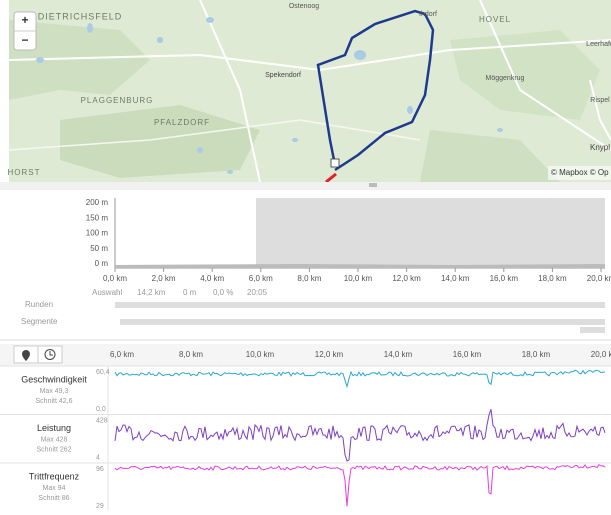  What do you see at coordinates (54, 401) in the screenshot?
I see `metric-avg: Schnitt 42,6` at bounding box center [54, 401].